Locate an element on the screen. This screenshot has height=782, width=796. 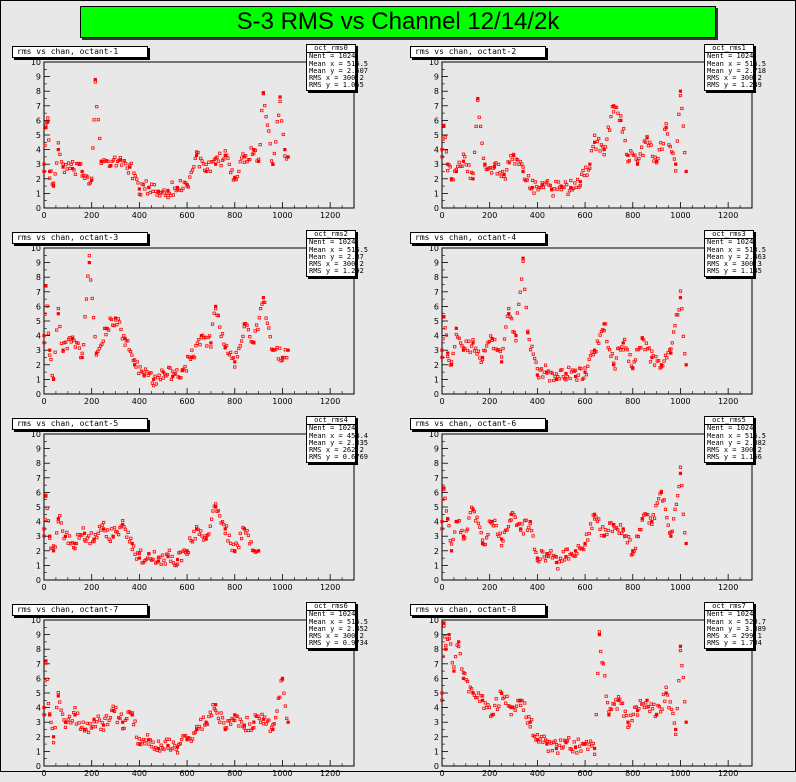
x-tick-label: 200 is located at coordinates (91, 215).